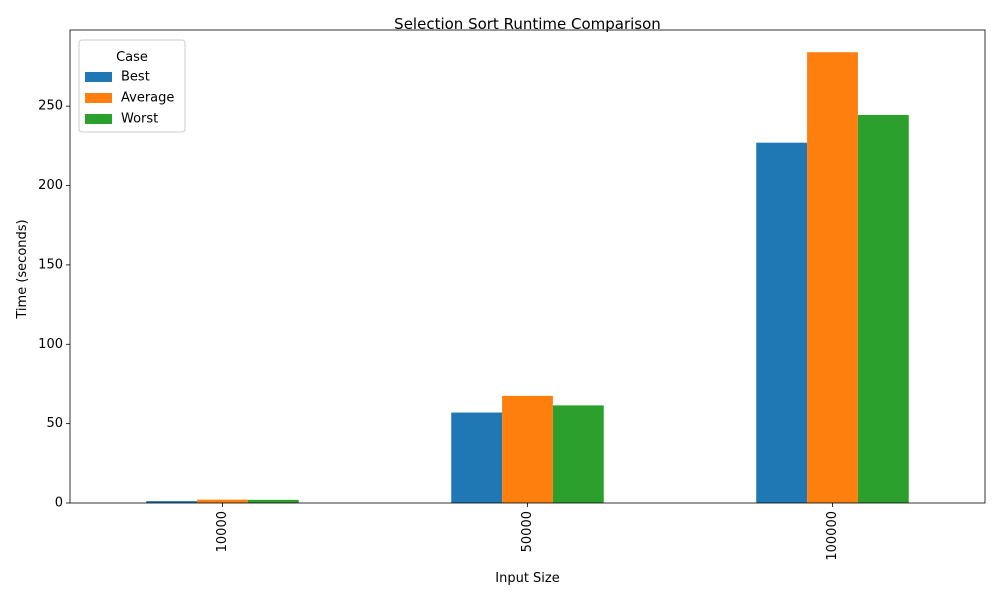 The height and width of the screenshot is (600, 1000). Describe the element at coordinates (527, 24) in the screenshot. I see `chart-title: Selection Sort Runtime Comparison` at that location.